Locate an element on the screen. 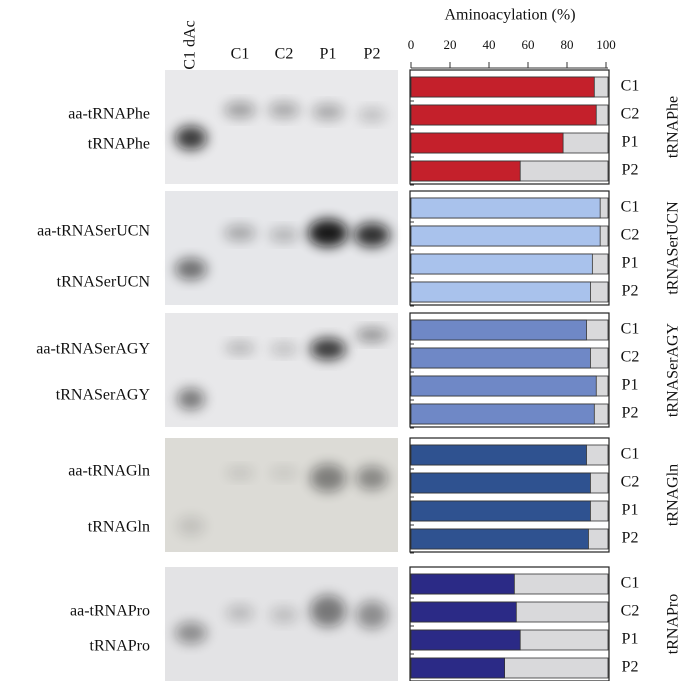 The height and width of the screenshot is (681, 682). chart-title: Aminoacylation (%) is located at coordinates (509, 15).